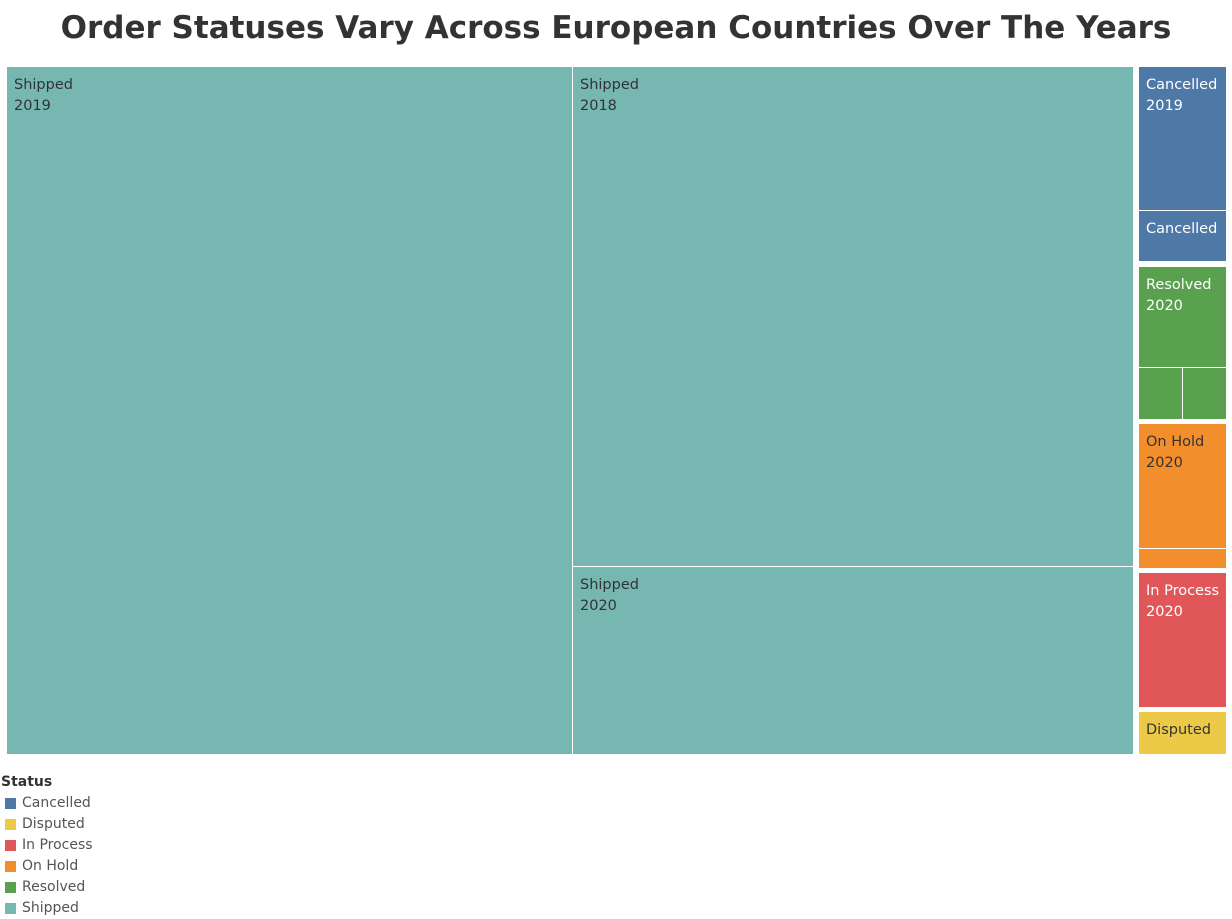 This screenshot has height=919, width=1232. I want to click on legend-label: In Process, so click(57, 845).